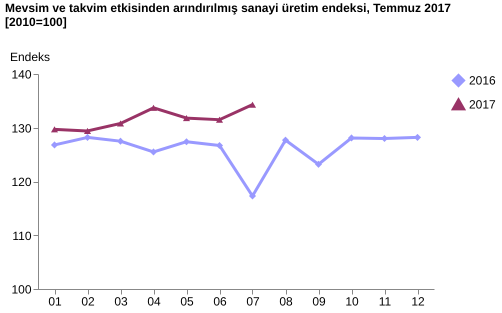 Image resolution: width=502 pixels, height=313 pixels. Describe the element at coordinates (88, 301) in the screenshot. I see `x-tick-label: 02` at that location.